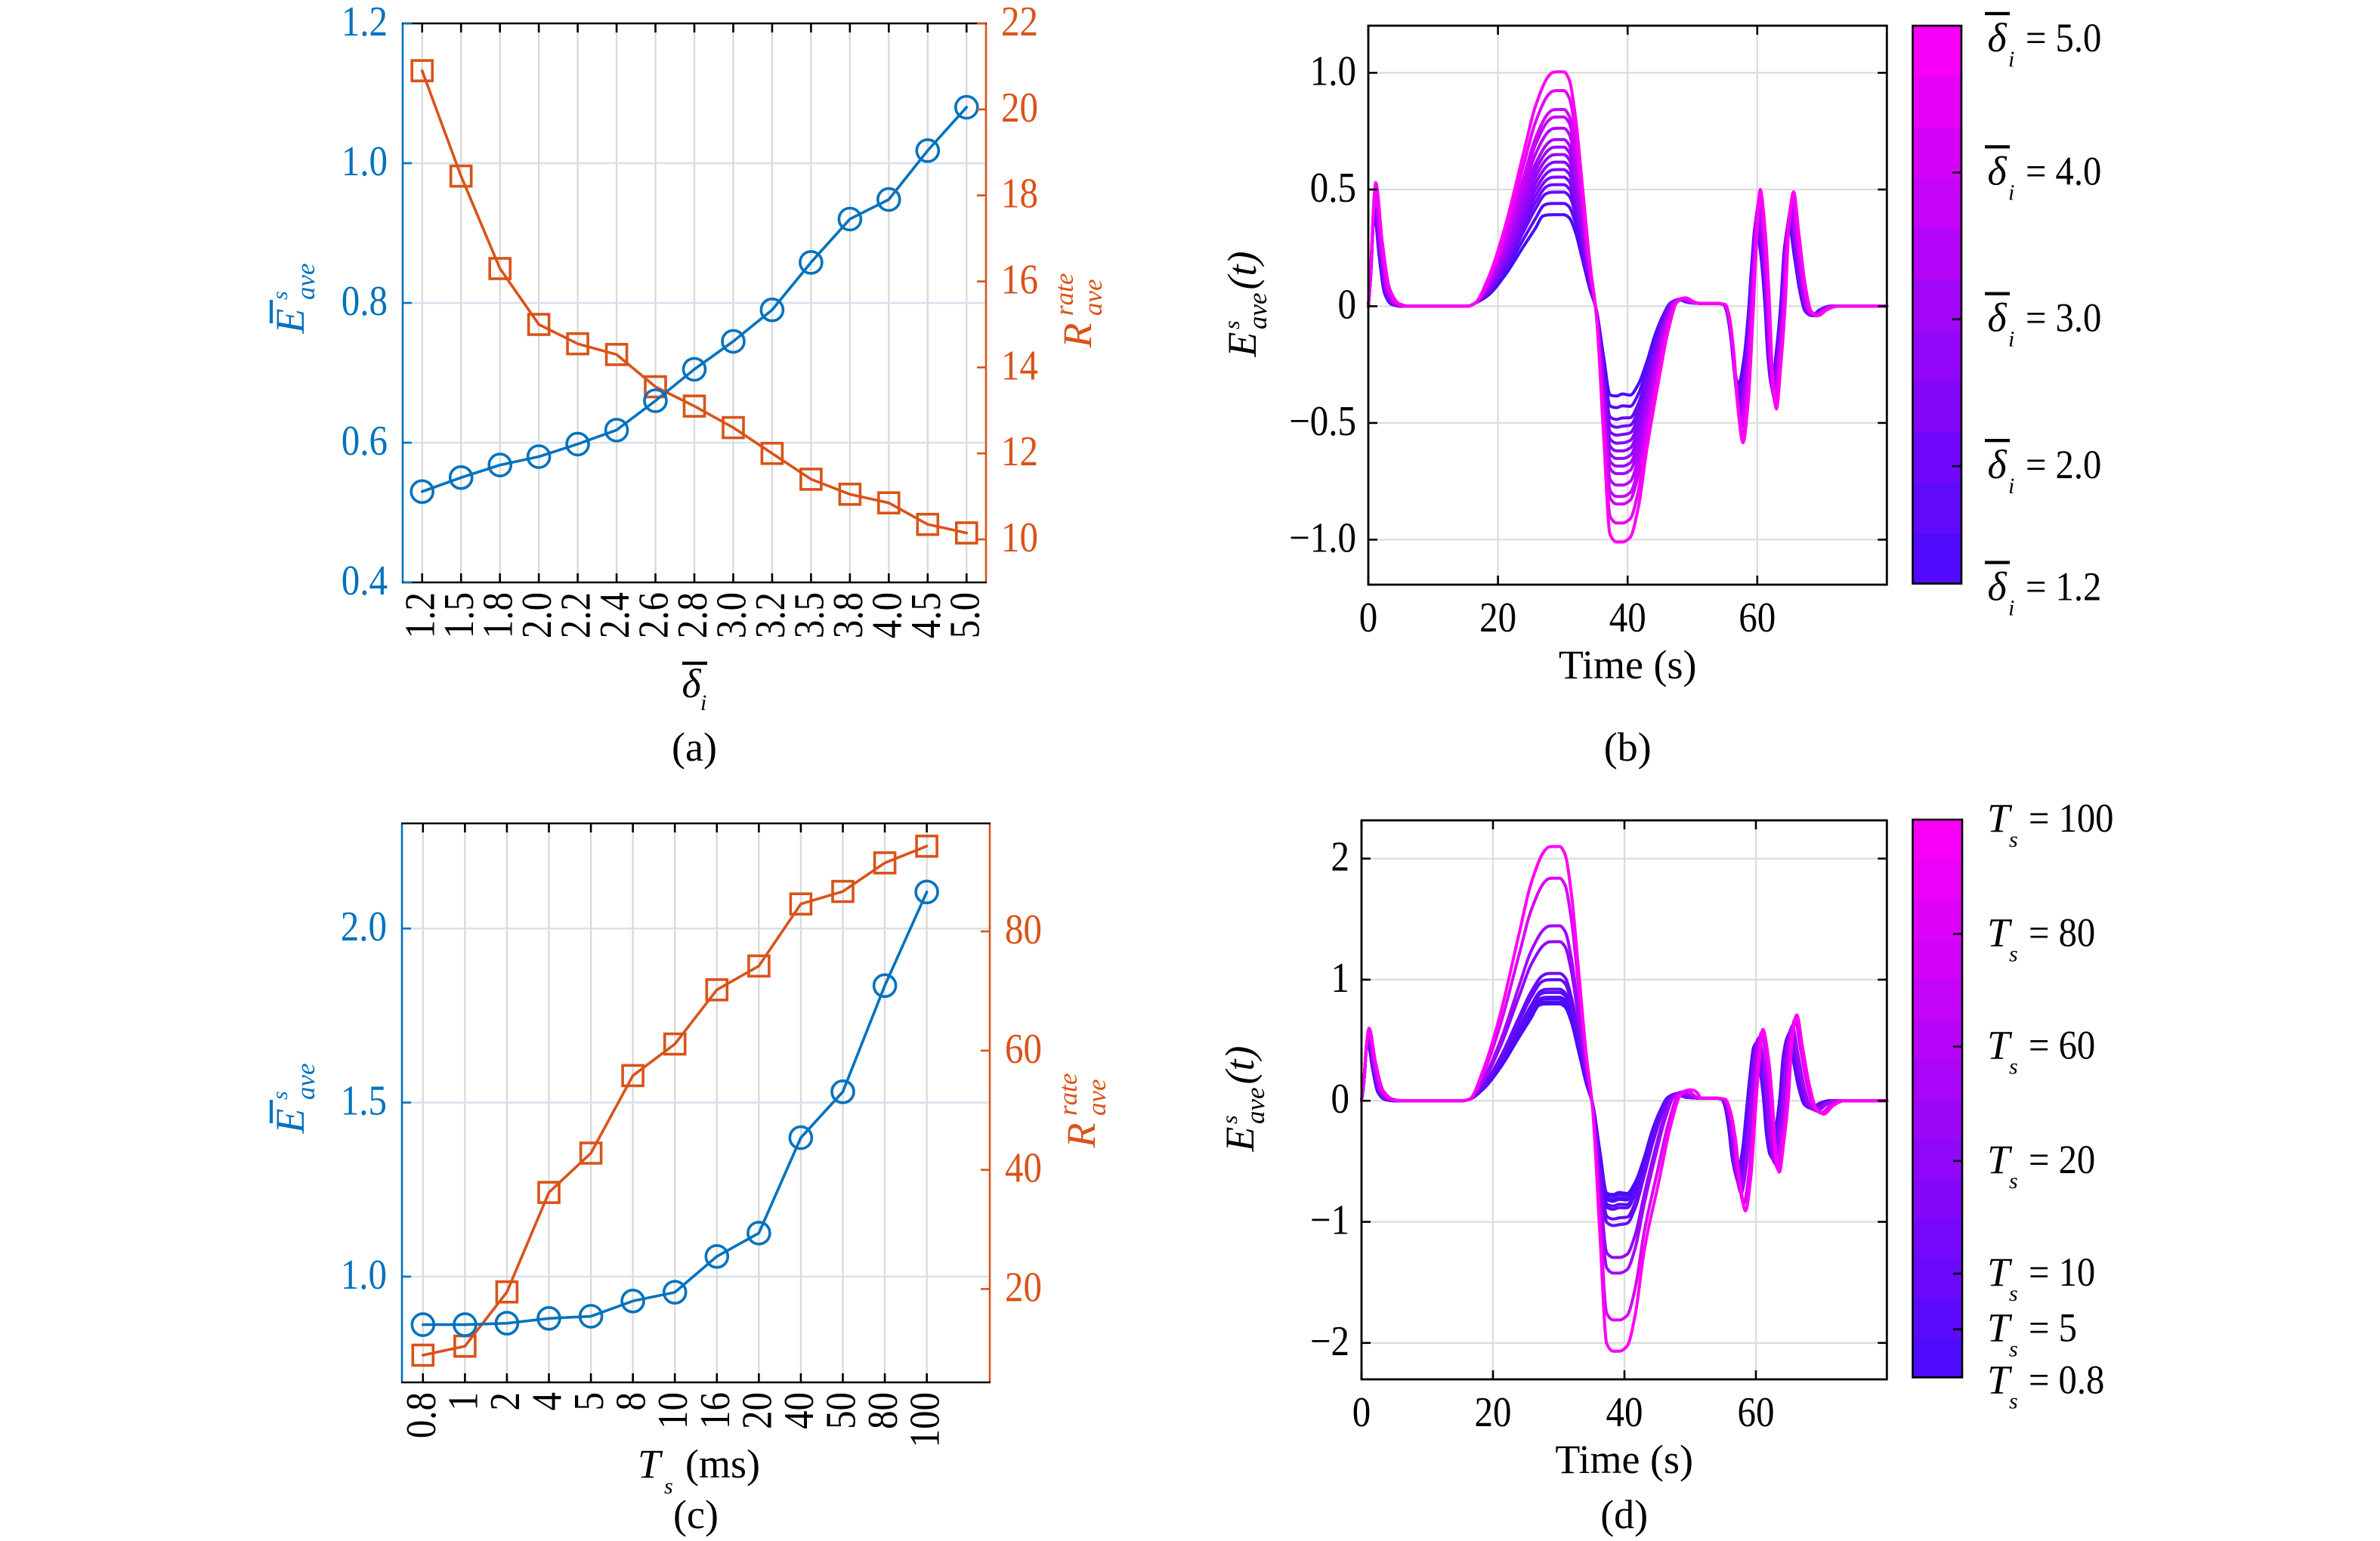 The width and height of the screenshot is (2380, 1541). I want to click on svg-text: = 3.0, so click(2063, 318).